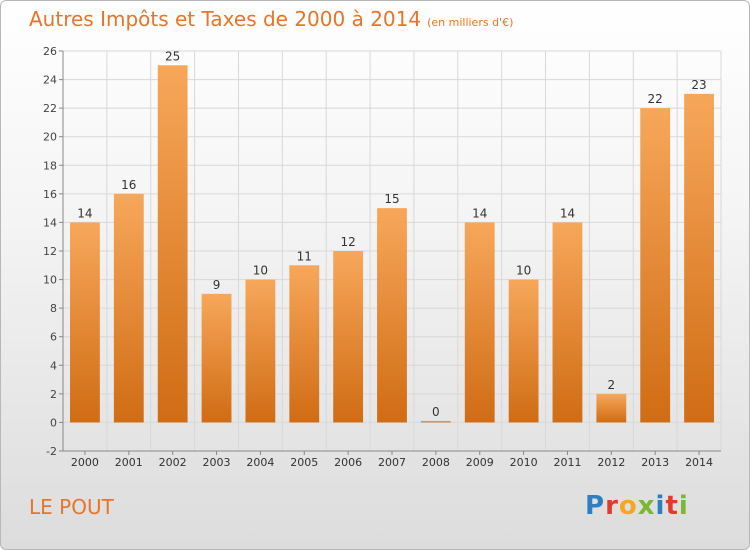 The height and width of the screenshot is (550, 750). I want to click on x-tick-label-2006: 2006, so click(348, 462).